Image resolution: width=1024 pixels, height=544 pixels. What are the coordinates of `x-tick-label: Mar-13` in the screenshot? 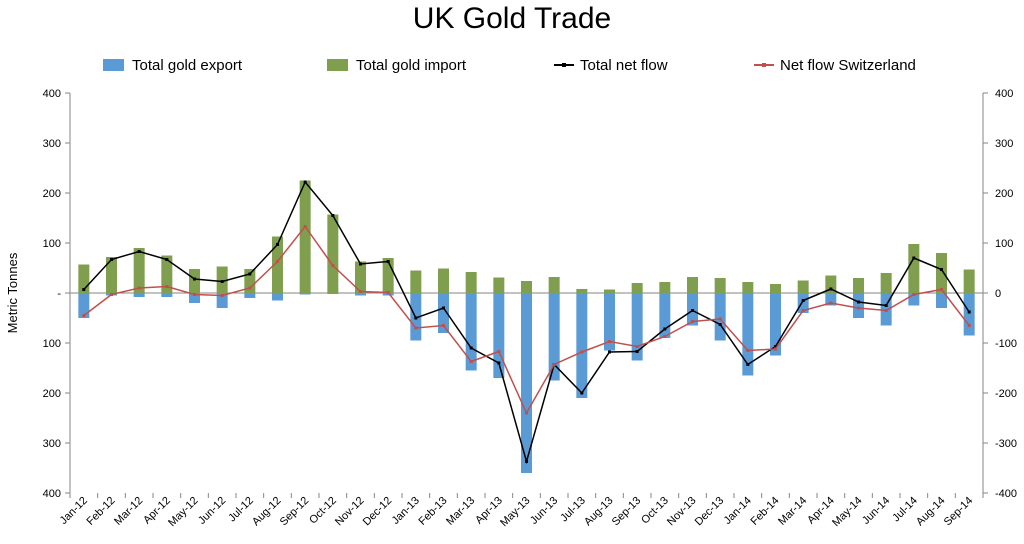 It's located at (460, 511).